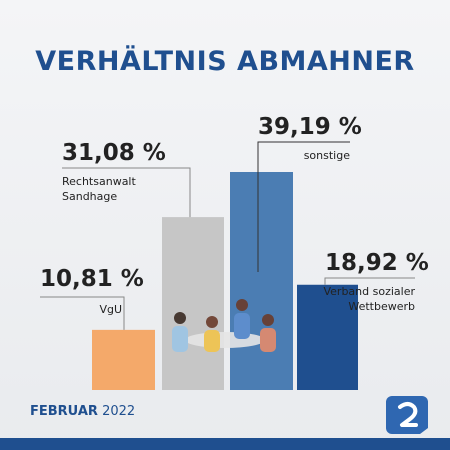 This screenshot has width=450, height=450. What do you see at coordinates (407, 415) in the screenshot?
I see `logo` at bounding box center [407, 415].